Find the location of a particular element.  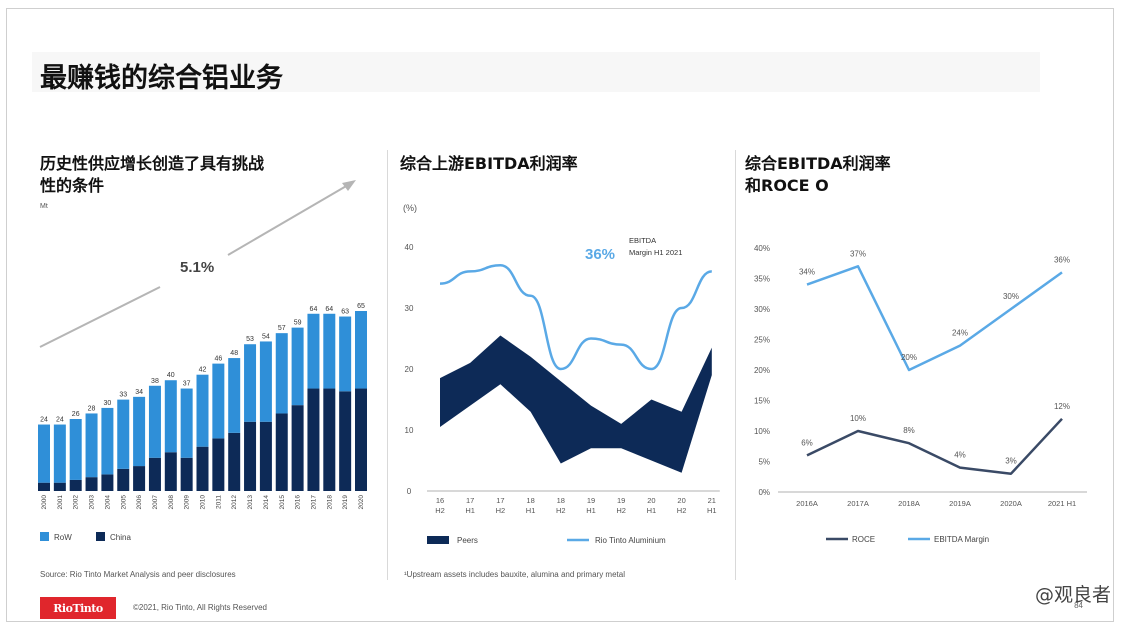

page-title: 最赚钱的综合铝业务 is located at coordinates (161, 78).